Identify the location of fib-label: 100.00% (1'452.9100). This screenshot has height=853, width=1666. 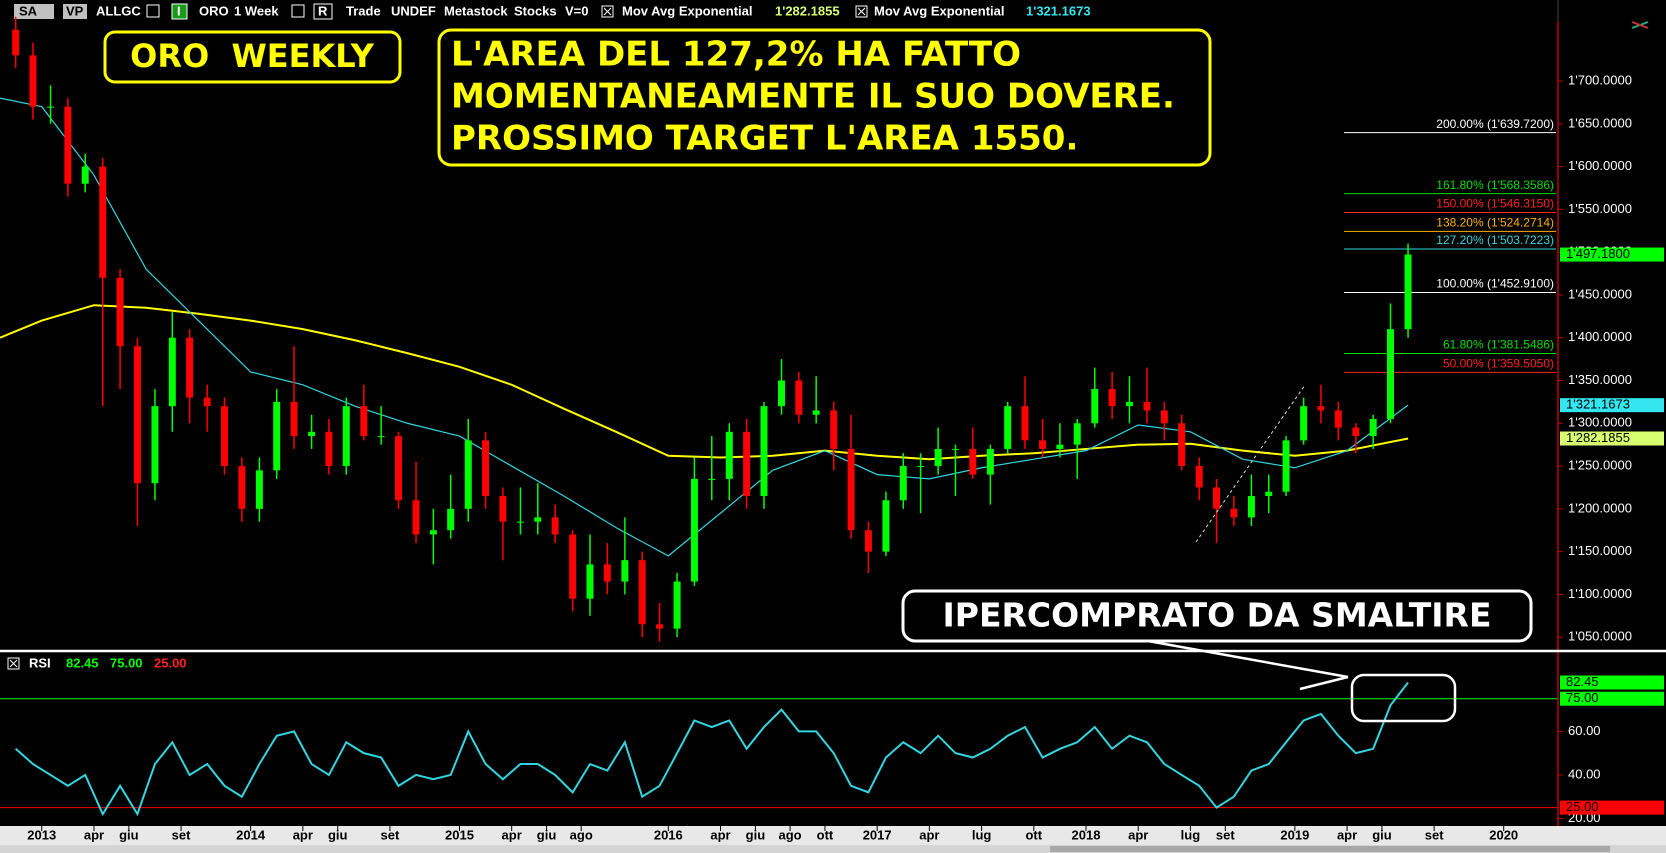
(1495, 284).